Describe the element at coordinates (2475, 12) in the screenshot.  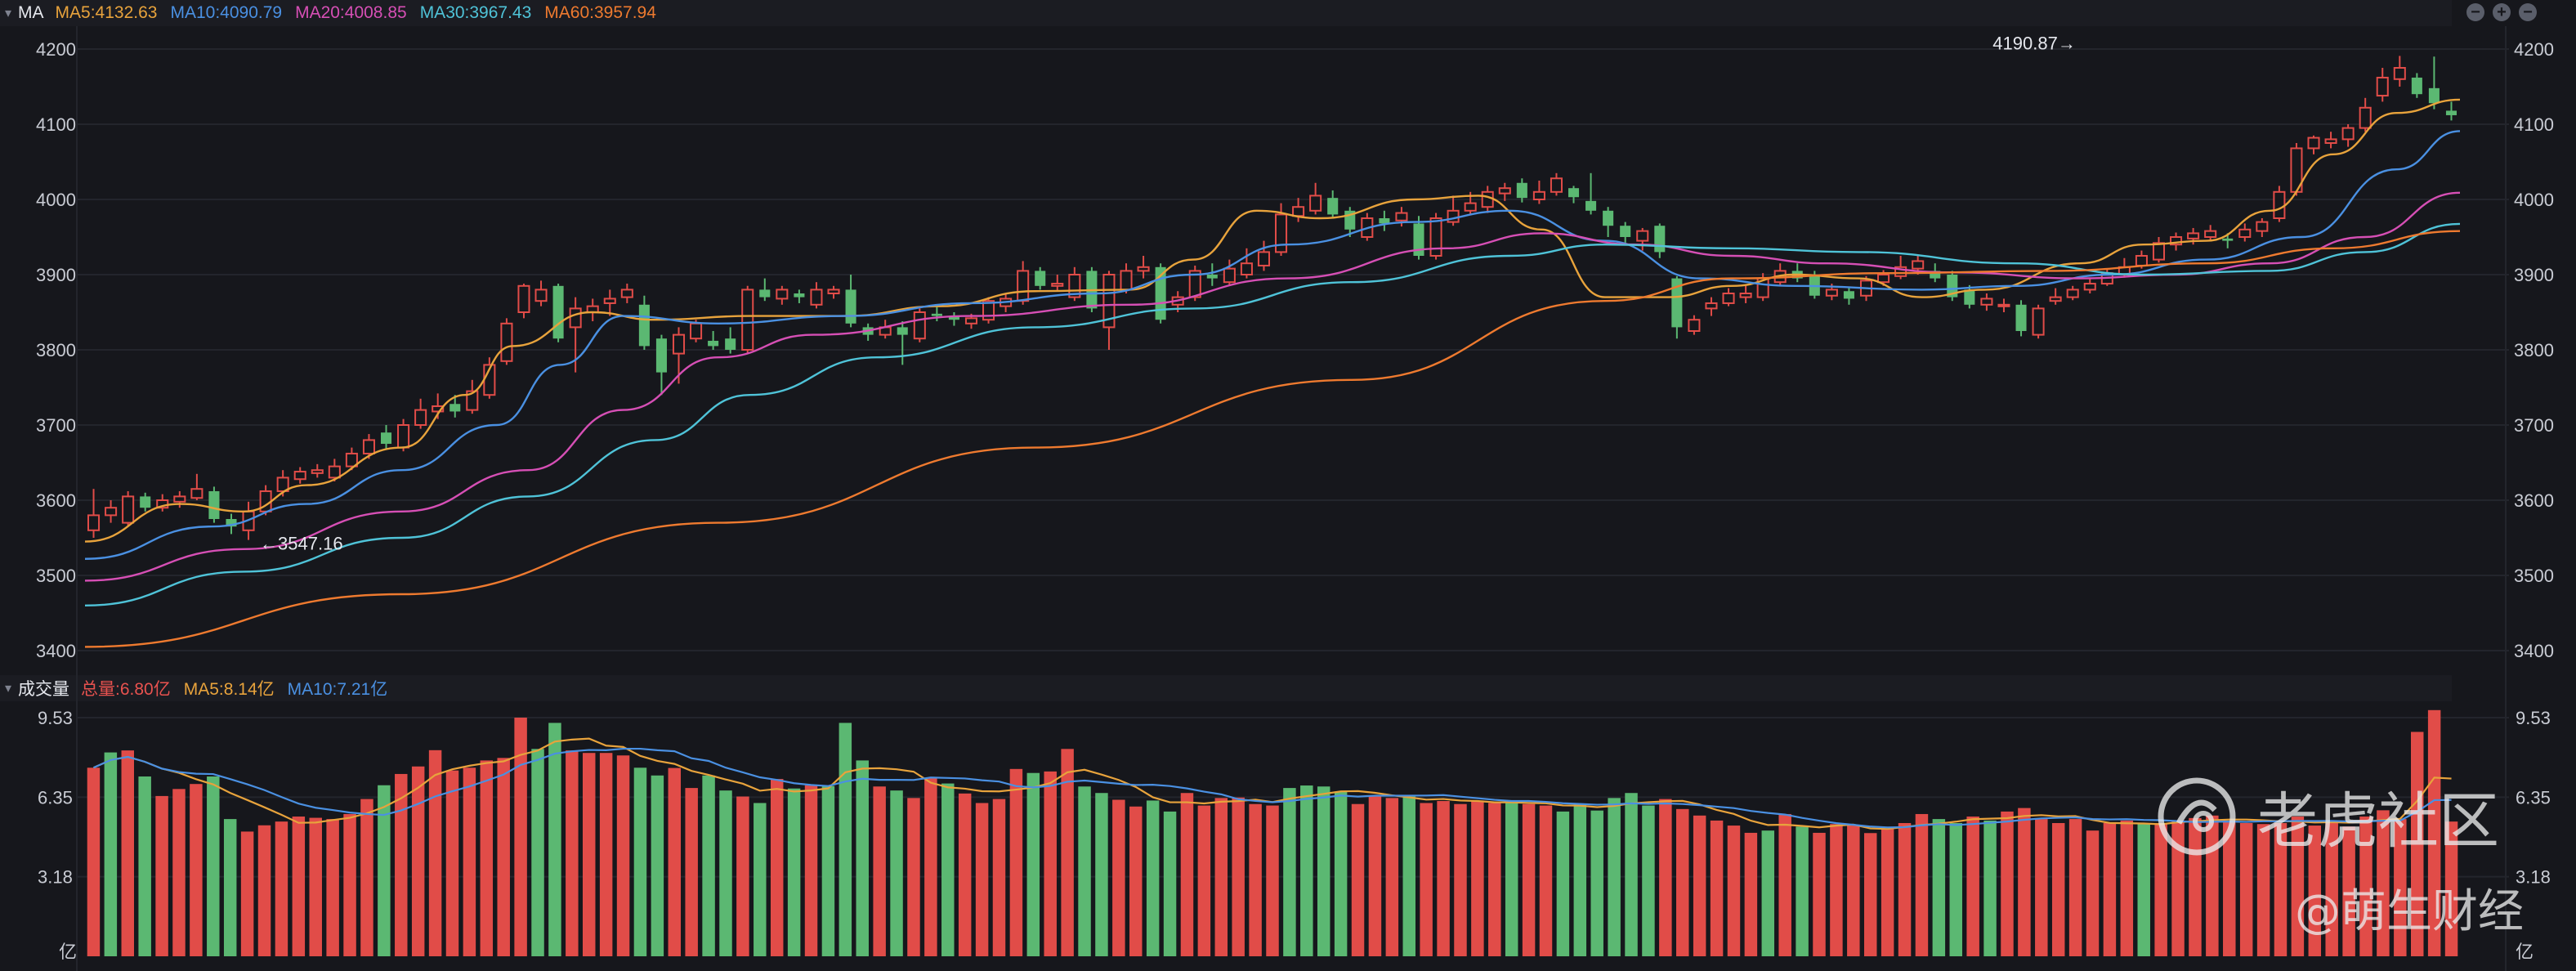
I see `minimize-icon: −` at that location.